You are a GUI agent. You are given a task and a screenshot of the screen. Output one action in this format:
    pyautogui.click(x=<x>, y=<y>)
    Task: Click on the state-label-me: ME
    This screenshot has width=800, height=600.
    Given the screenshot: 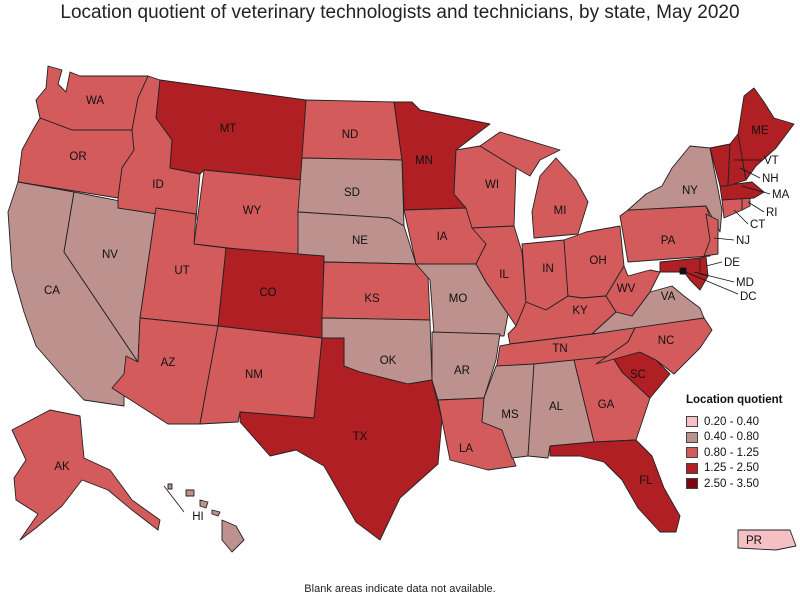 What is the action you would take?
    pyautogui.click(x=760, y=131)
    